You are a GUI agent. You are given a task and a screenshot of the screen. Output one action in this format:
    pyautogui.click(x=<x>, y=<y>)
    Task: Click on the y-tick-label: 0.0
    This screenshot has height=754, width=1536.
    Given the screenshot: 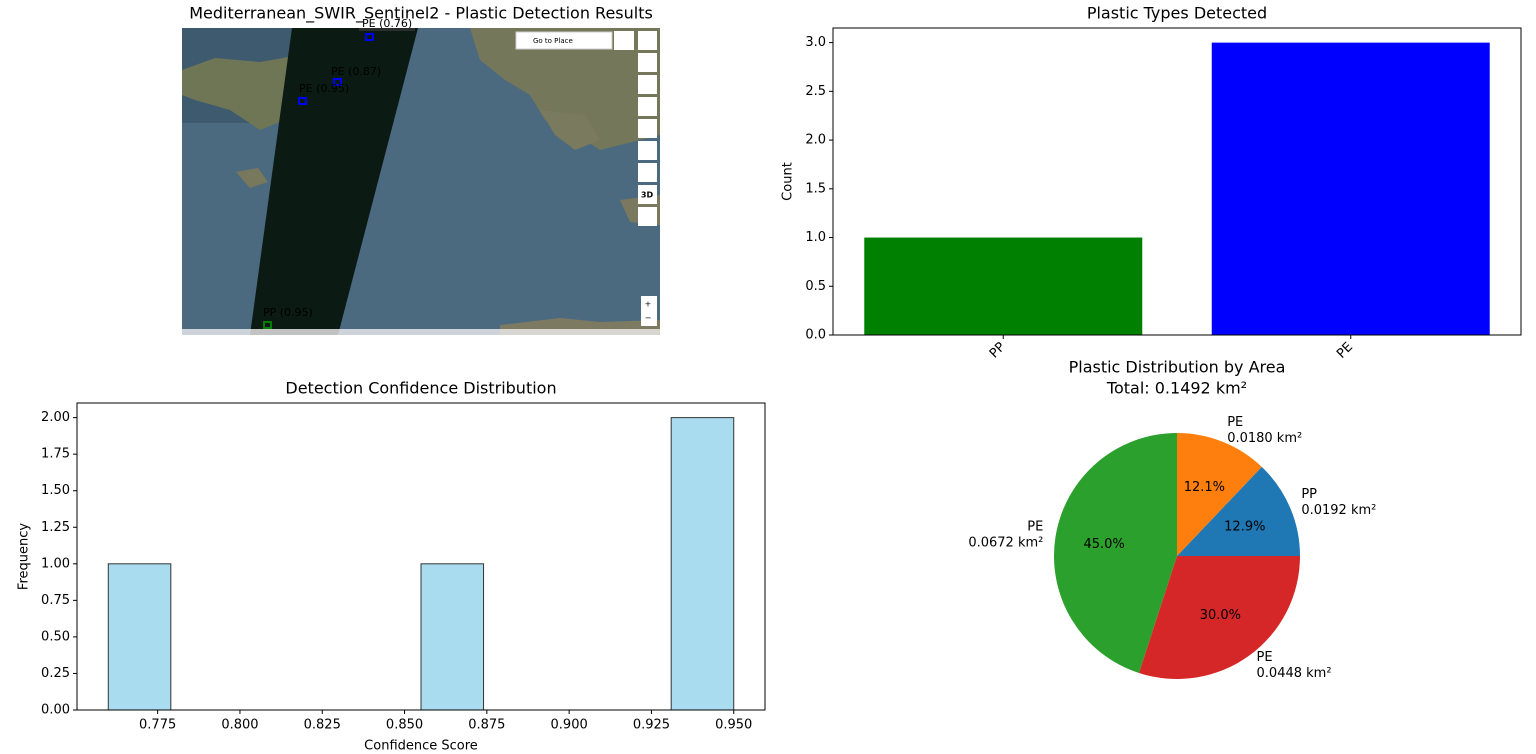 What is the action you would take?
    pyautogui.click(x=815, y=335)
    